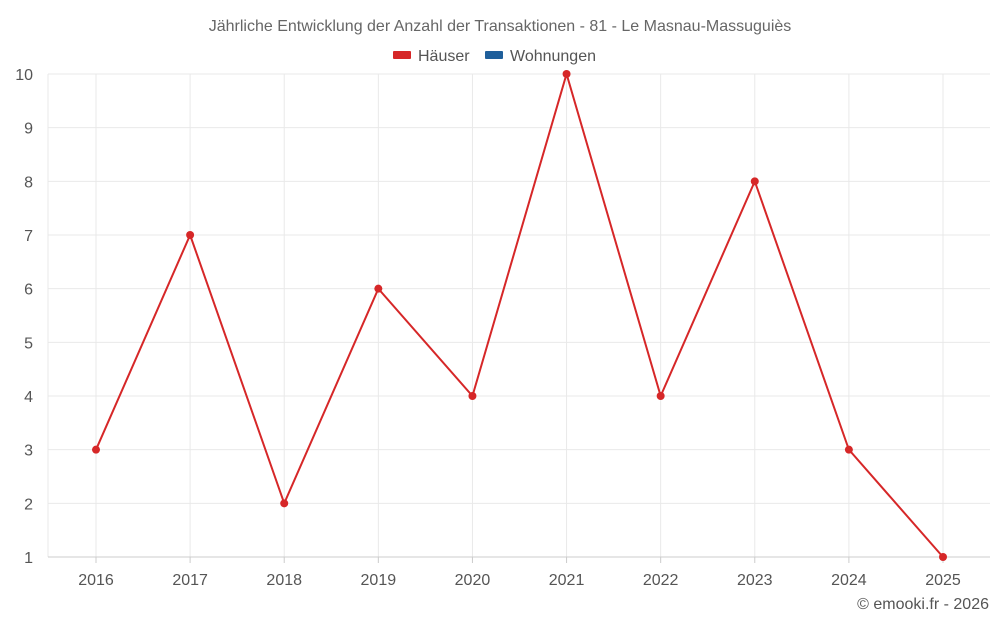 This screenshot has height=625, width=1000. Describe the element at coordinates (24, 75) in the screenshot. I see `y-tick-label: 10` at that location.